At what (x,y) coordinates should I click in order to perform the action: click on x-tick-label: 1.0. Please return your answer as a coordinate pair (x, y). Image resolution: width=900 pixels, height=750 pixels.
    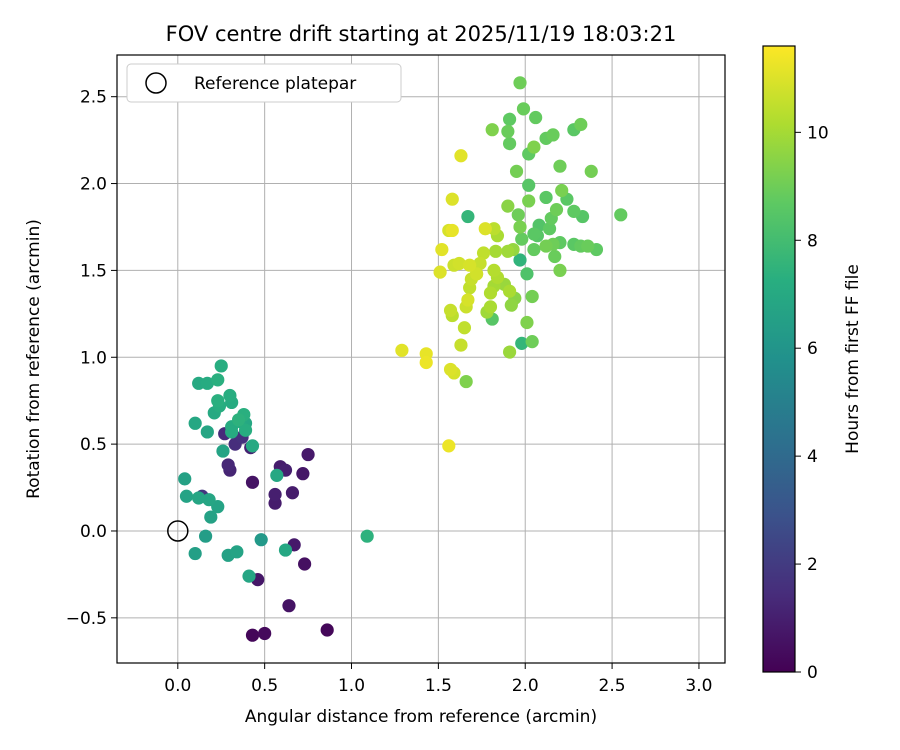
    Looking at the image, I should click on (351, 686).